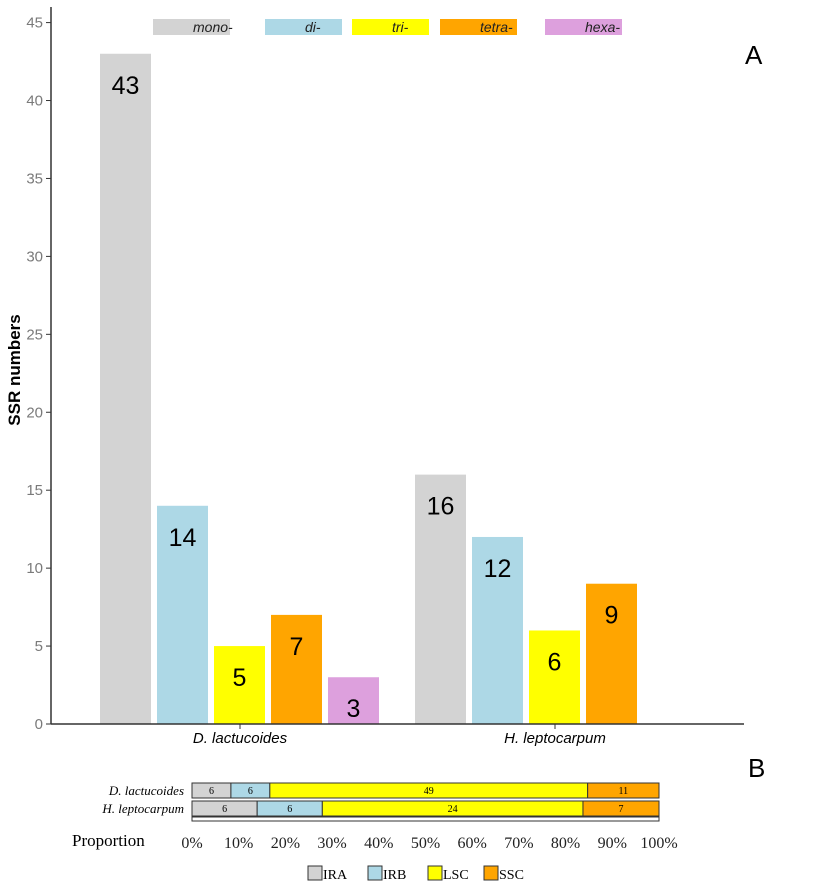 This screenshot has height=890, width=839. Describe the element at coordinates (518, 843) in the screenshot. I see `x-tick-label-b: 70%` at that location.